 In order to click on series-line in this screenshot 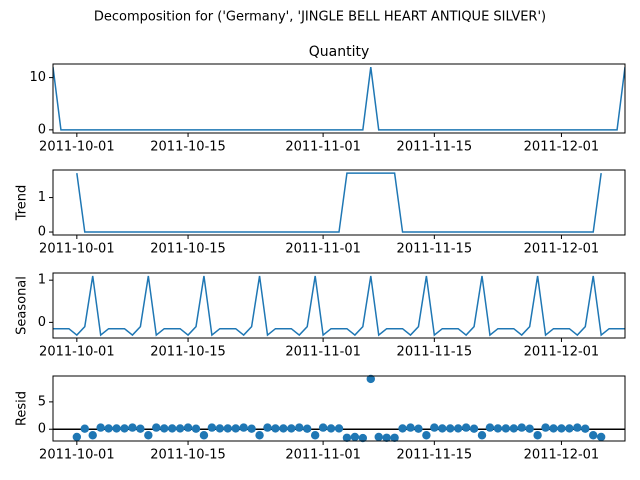, I will do `click(339, 306)`.